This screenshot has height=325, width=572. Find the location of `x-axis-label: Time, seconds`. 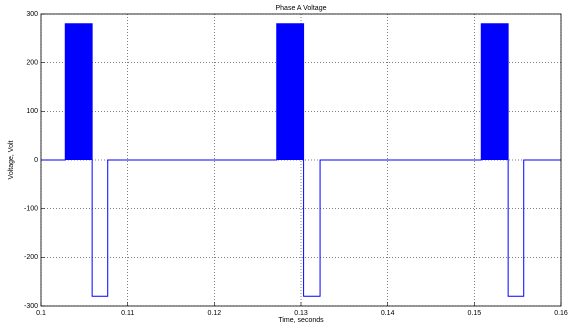

x-axis-label: Time, seconds is located at coordinates (301, 320).